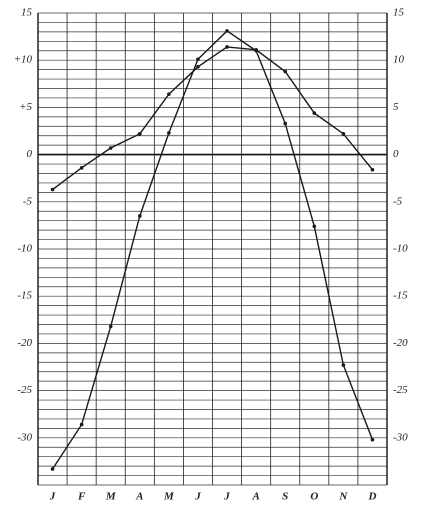  I want to click on y2-tick-label: -5, so click(398, 201).